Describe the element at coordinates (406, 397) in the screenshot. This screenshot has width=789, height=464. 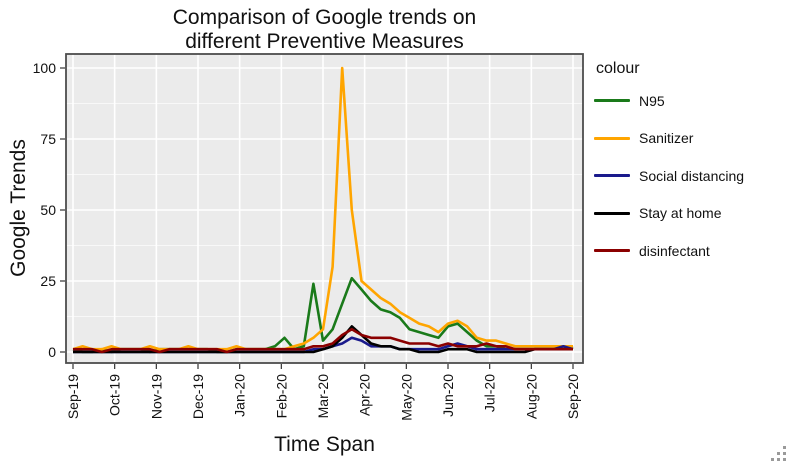
I see `x-tick-label: May-20` at that location.